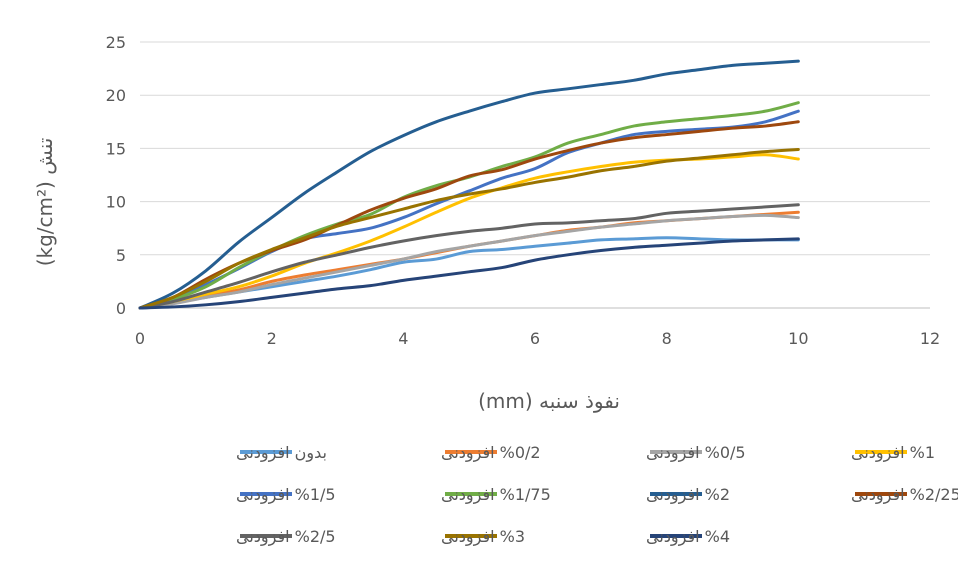  I want to click on legend-label: %2 افزودنی, so click(688, 495).